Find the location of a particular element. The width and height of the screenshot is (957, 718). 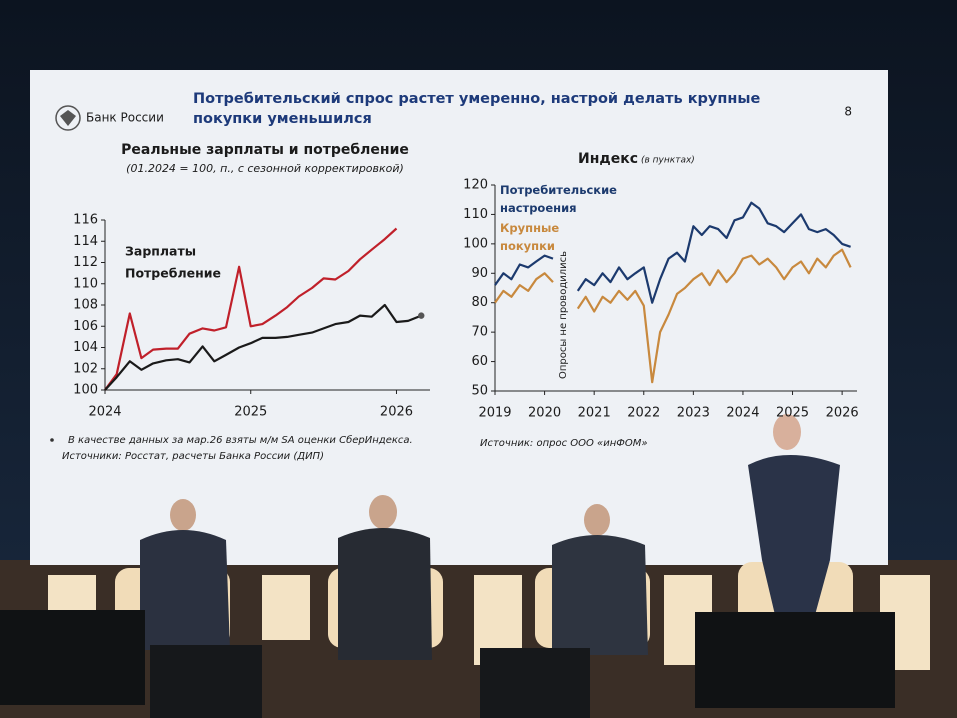

y-tick-label: 116 is located at coordinates (85, 220).